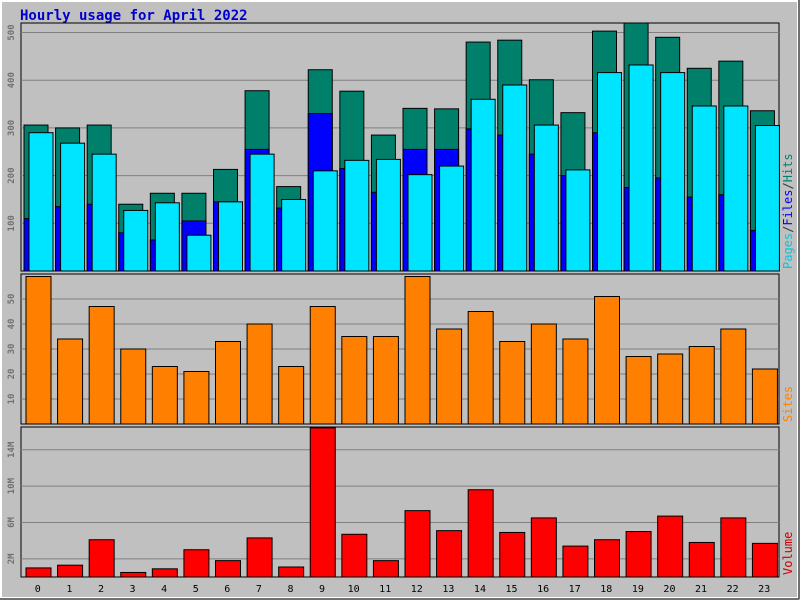  What do you see at coordinates (788, 167) in the screenshot?
I see `legend-entry: Hits` at bounding box center [788, 167].